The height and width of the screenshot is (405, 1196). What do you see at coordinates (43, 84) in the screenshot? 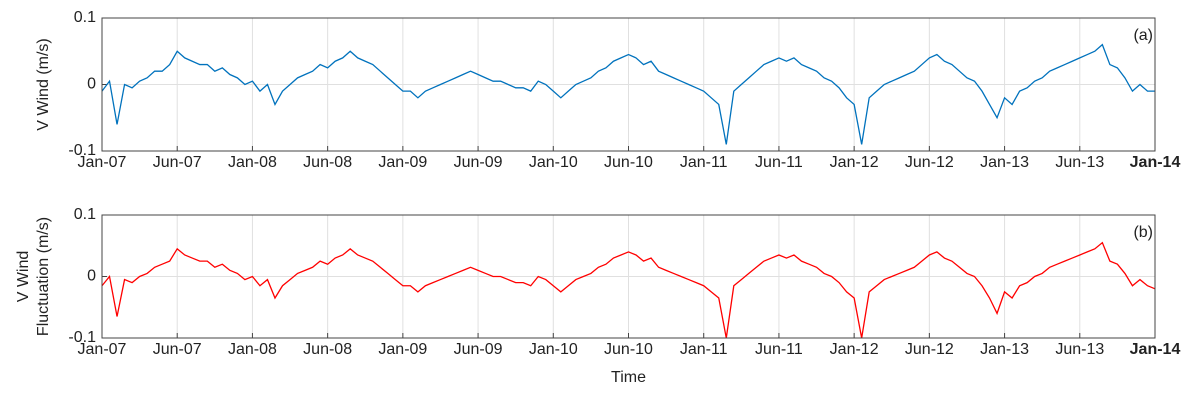
I see `y-axis-label: V Wind (m/s)` at bounding box center [43, 84].